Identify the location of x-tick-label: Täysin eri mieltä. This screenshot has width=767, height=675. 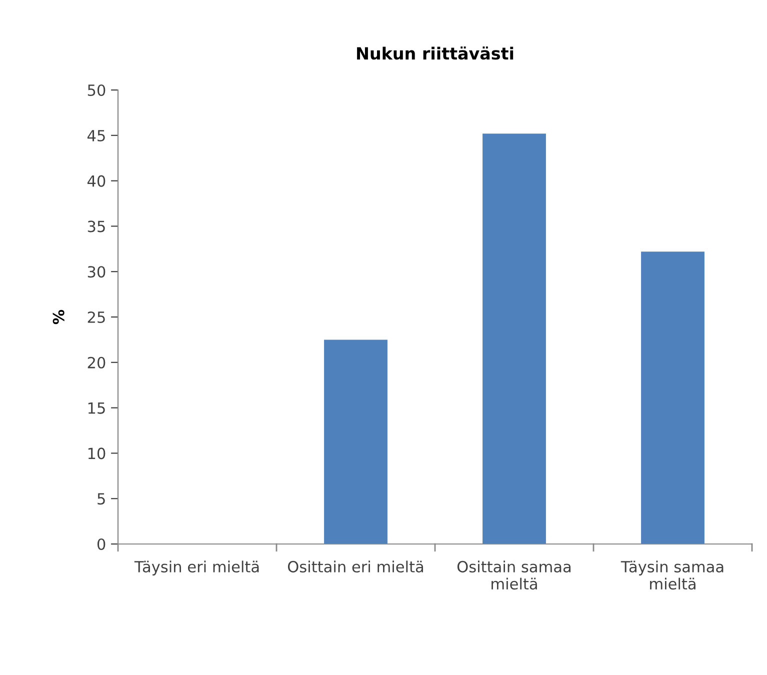
(196, 568).